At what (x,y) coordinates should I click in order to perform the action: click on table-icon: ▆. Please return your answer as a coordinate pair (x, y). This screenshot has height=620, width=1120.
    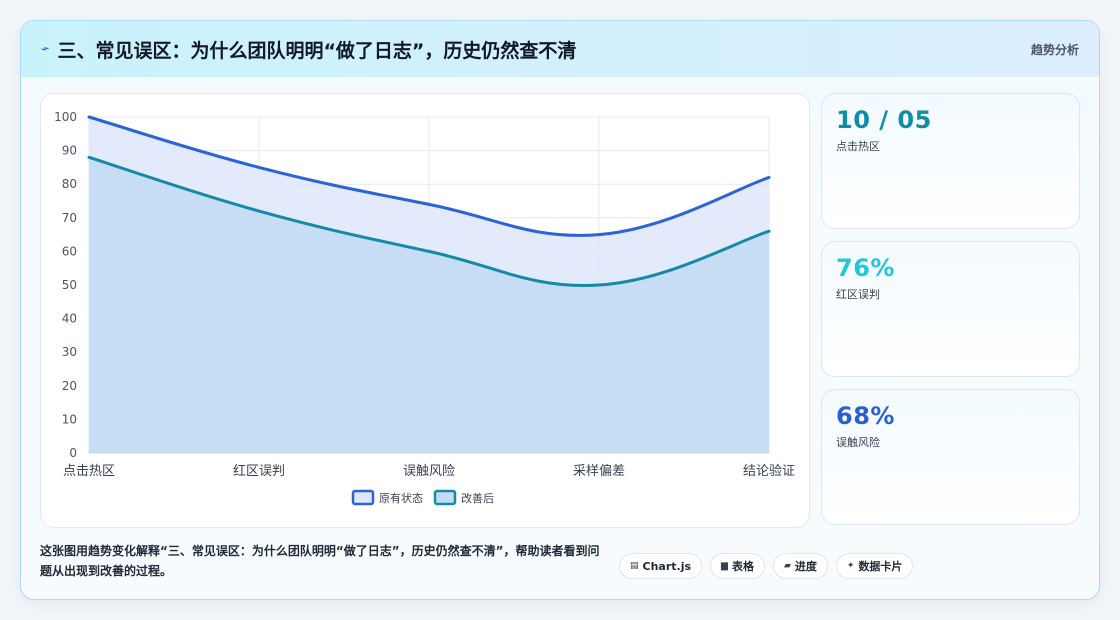
    Looking at the image, I should click on (724, 566).